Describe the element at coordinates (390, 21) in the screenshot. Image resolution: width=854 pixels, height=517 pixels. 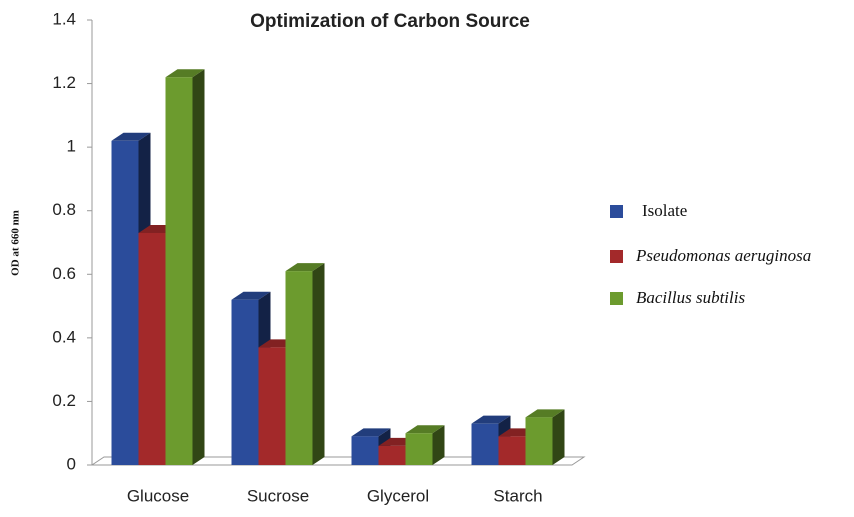
I see `chart-title: Optimization of Carbon Source` at that location.